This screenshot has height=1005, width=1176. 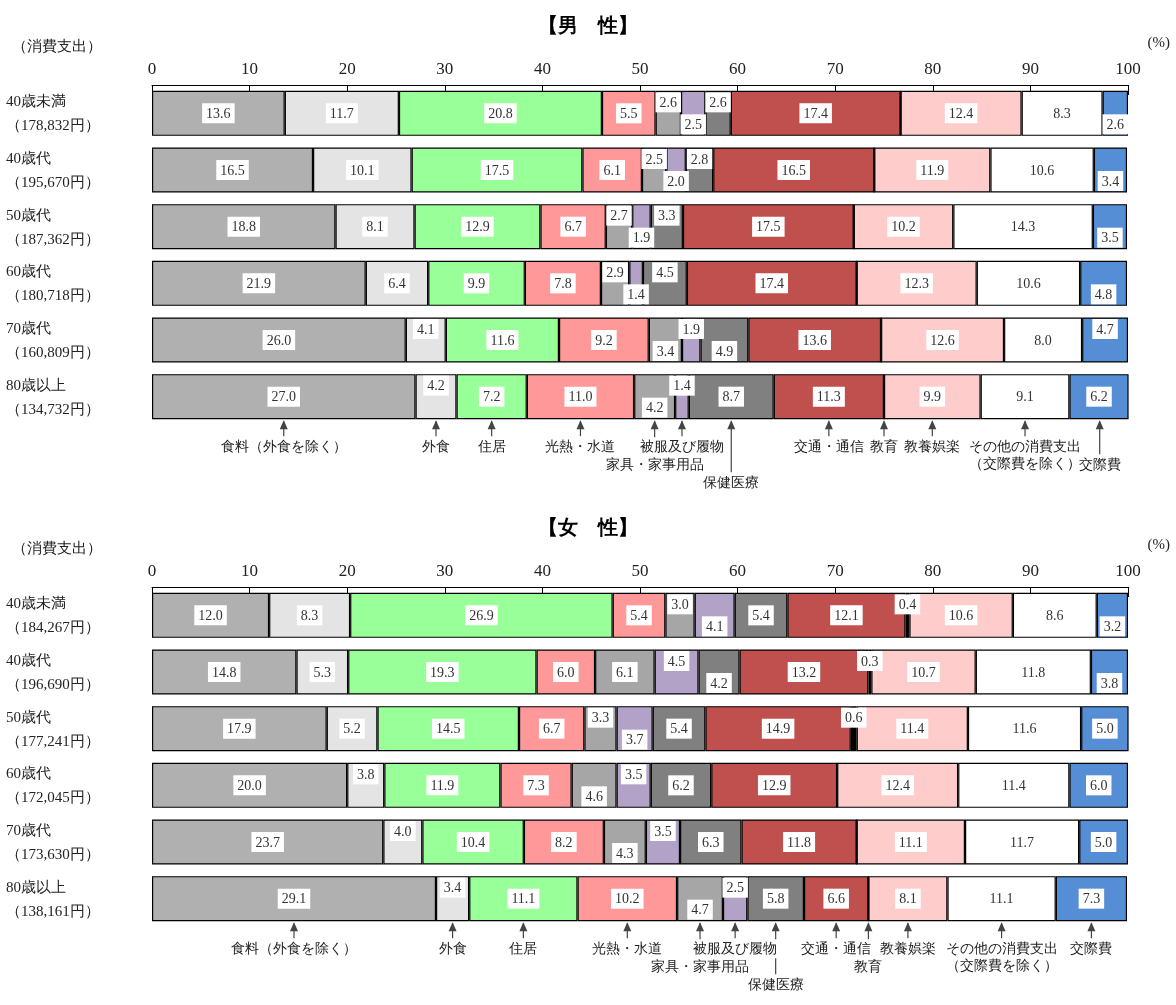 I want to click on data-label: 11.4, so click(x=912, y=729).